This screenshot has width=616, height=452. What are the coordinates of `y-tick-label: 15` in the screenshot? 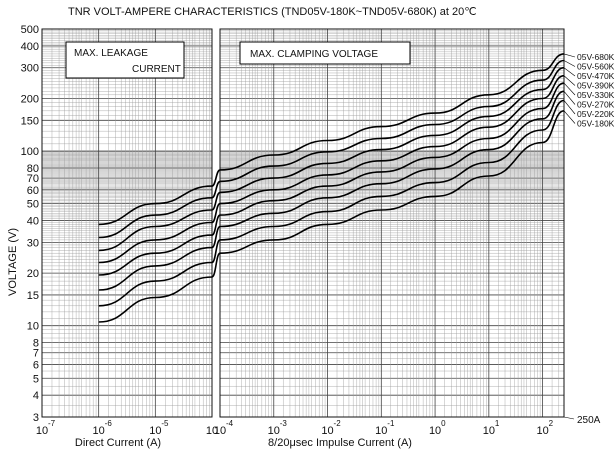 It's located at (33, 296).